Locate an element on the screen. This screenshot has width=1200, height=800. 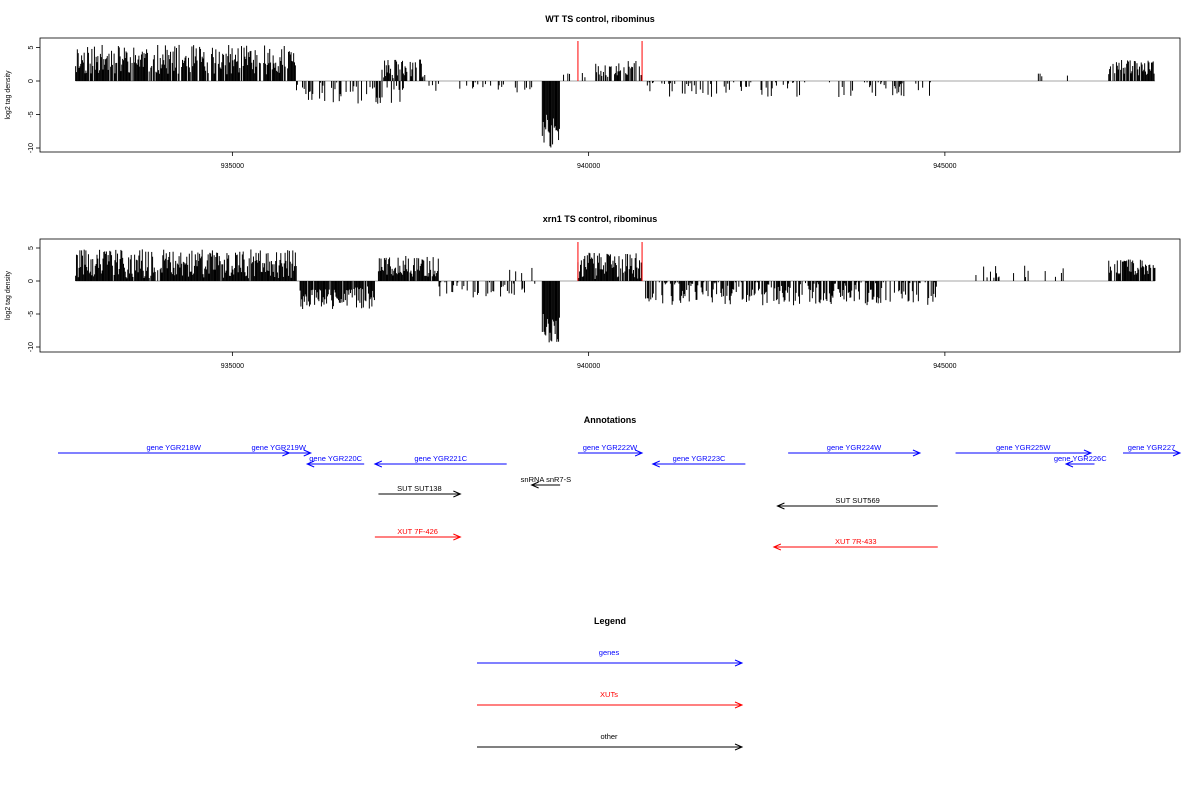
annotation-feature: gene YGR222W is located at coordinates (610, 450).